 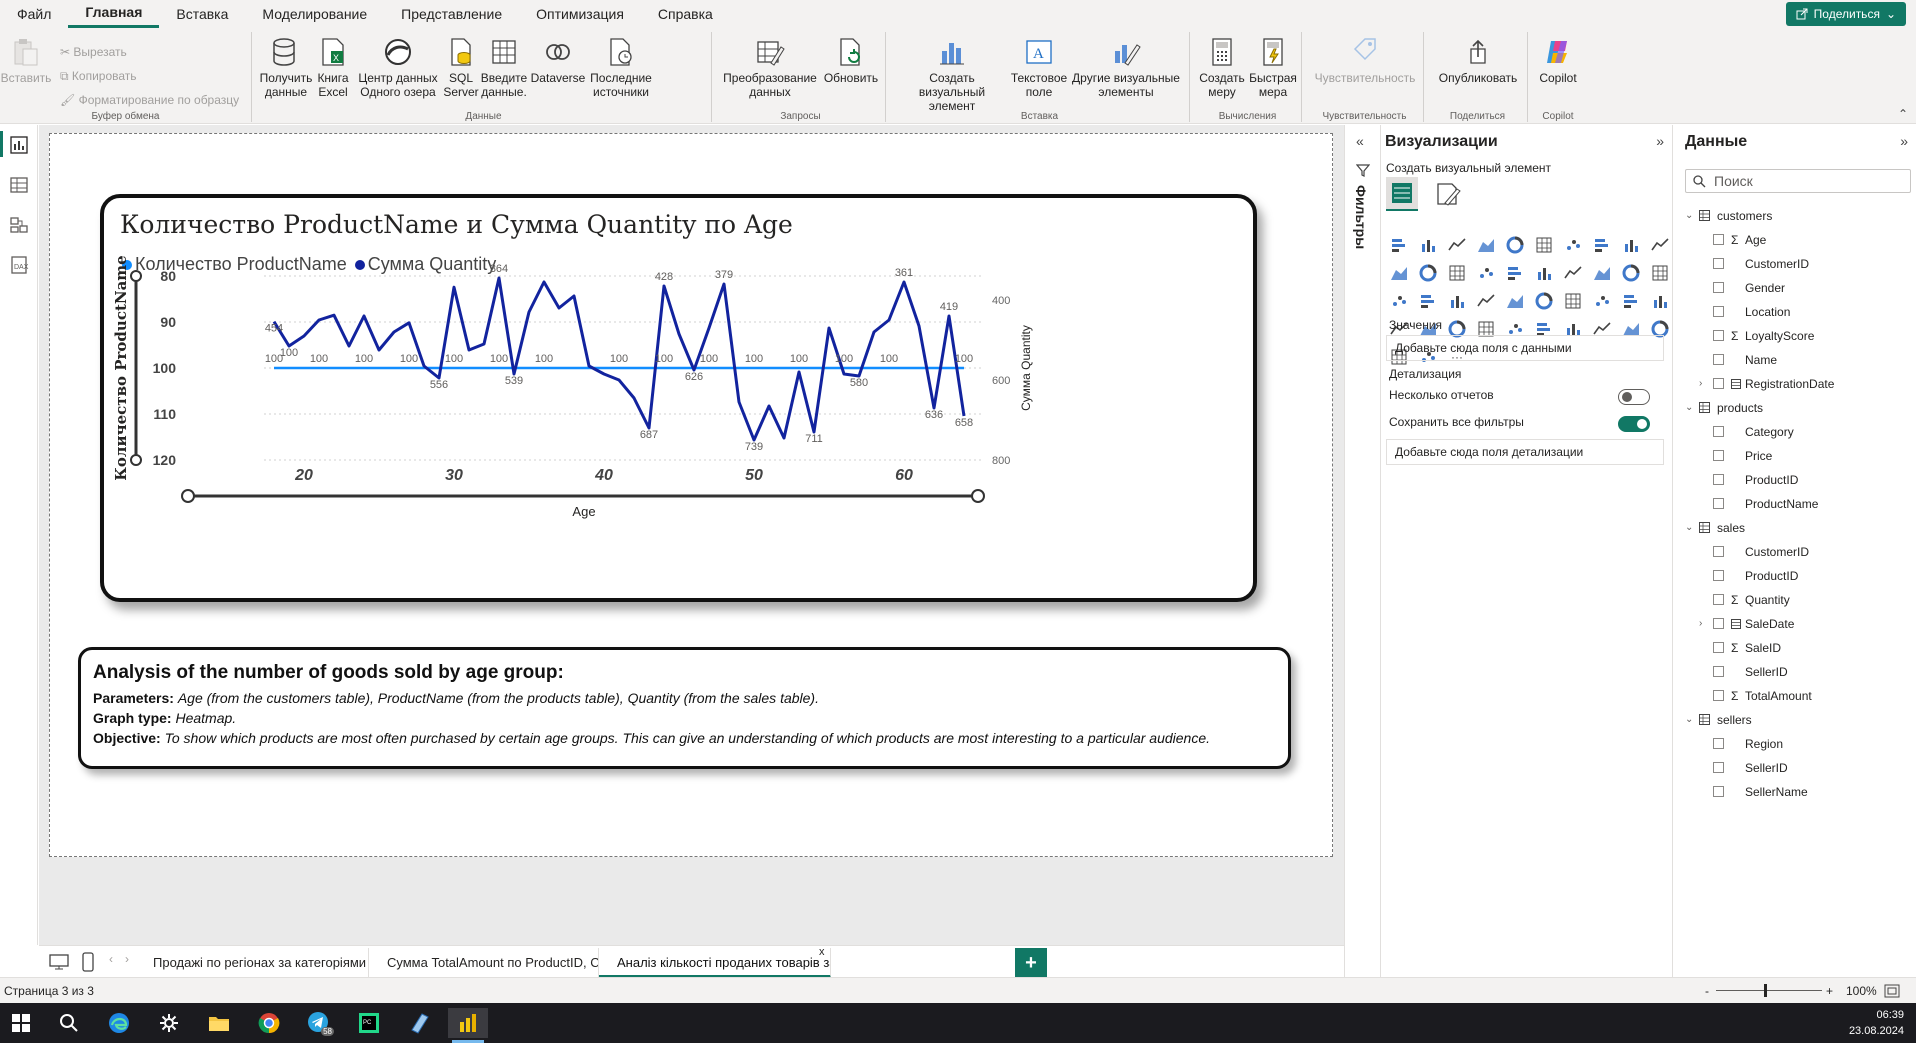 I want to click on menu-optimize: Оптимизация, so click(x=580, y=14).